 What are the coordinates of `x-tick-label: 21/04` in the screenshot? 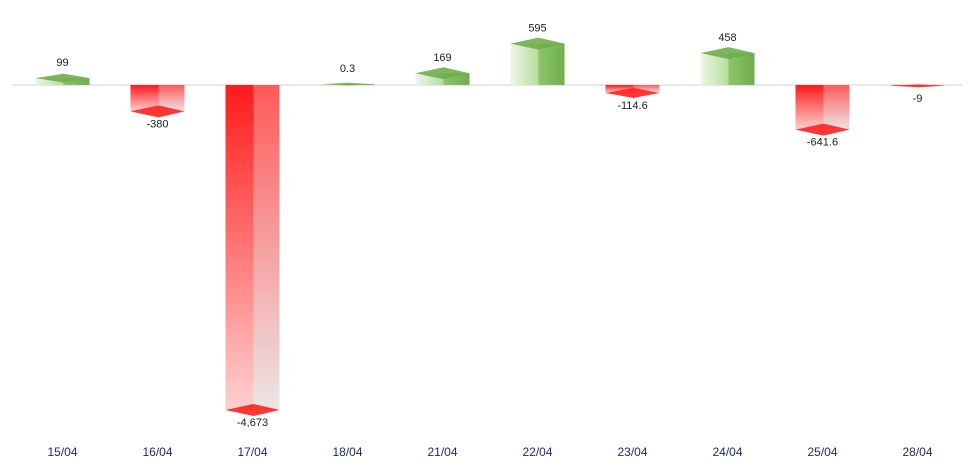 It's located at (442, 452).